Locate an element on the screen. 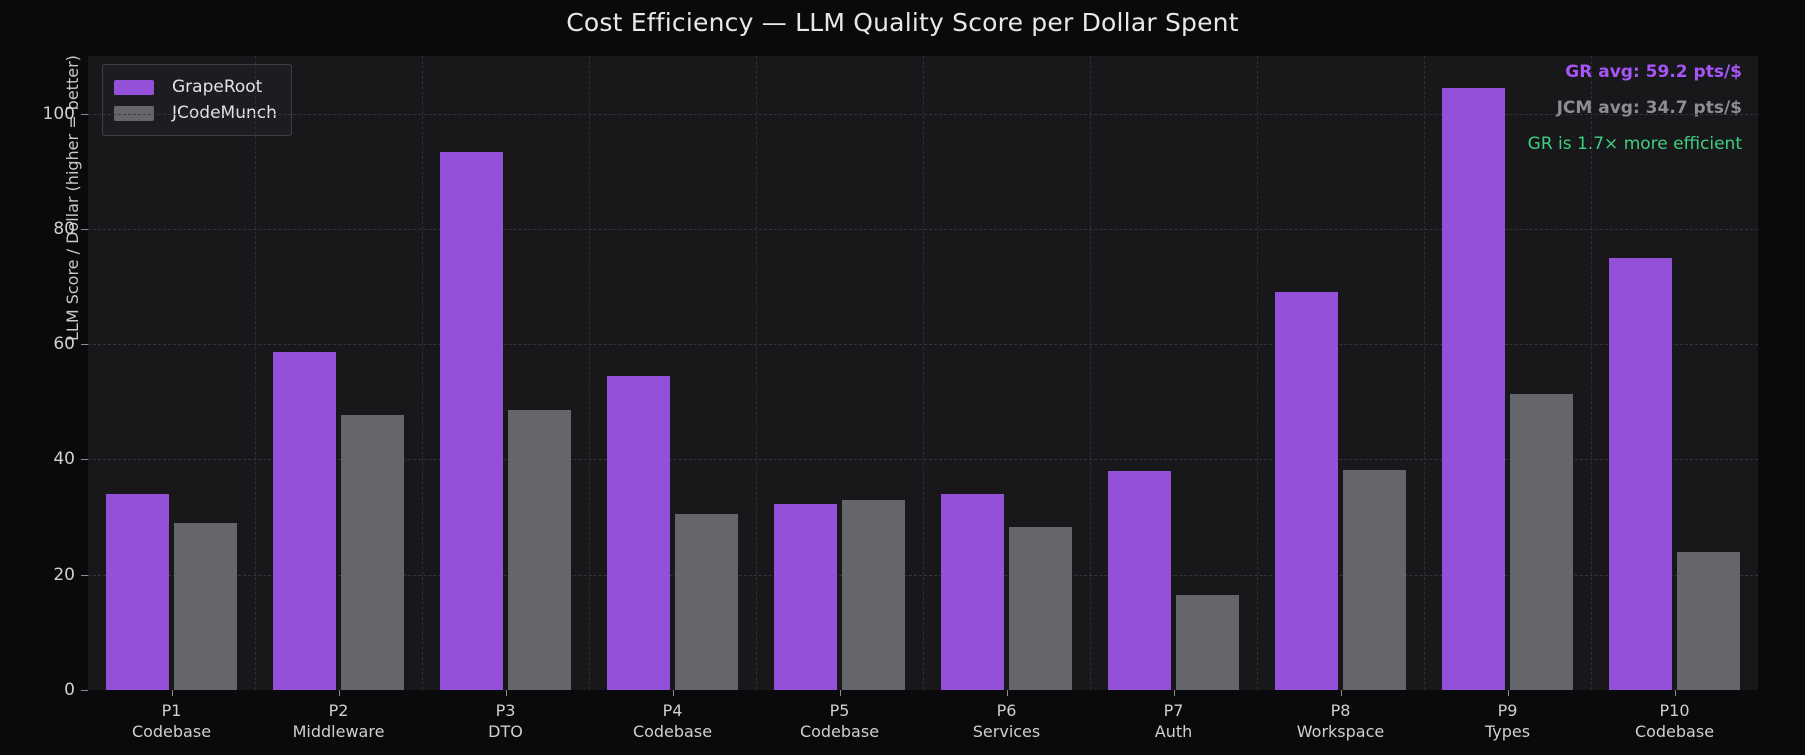 Image resolution: width=1805 pixels, height=755 pixels. bar-graperoot-p8 is located at coordinates (1306, 491).